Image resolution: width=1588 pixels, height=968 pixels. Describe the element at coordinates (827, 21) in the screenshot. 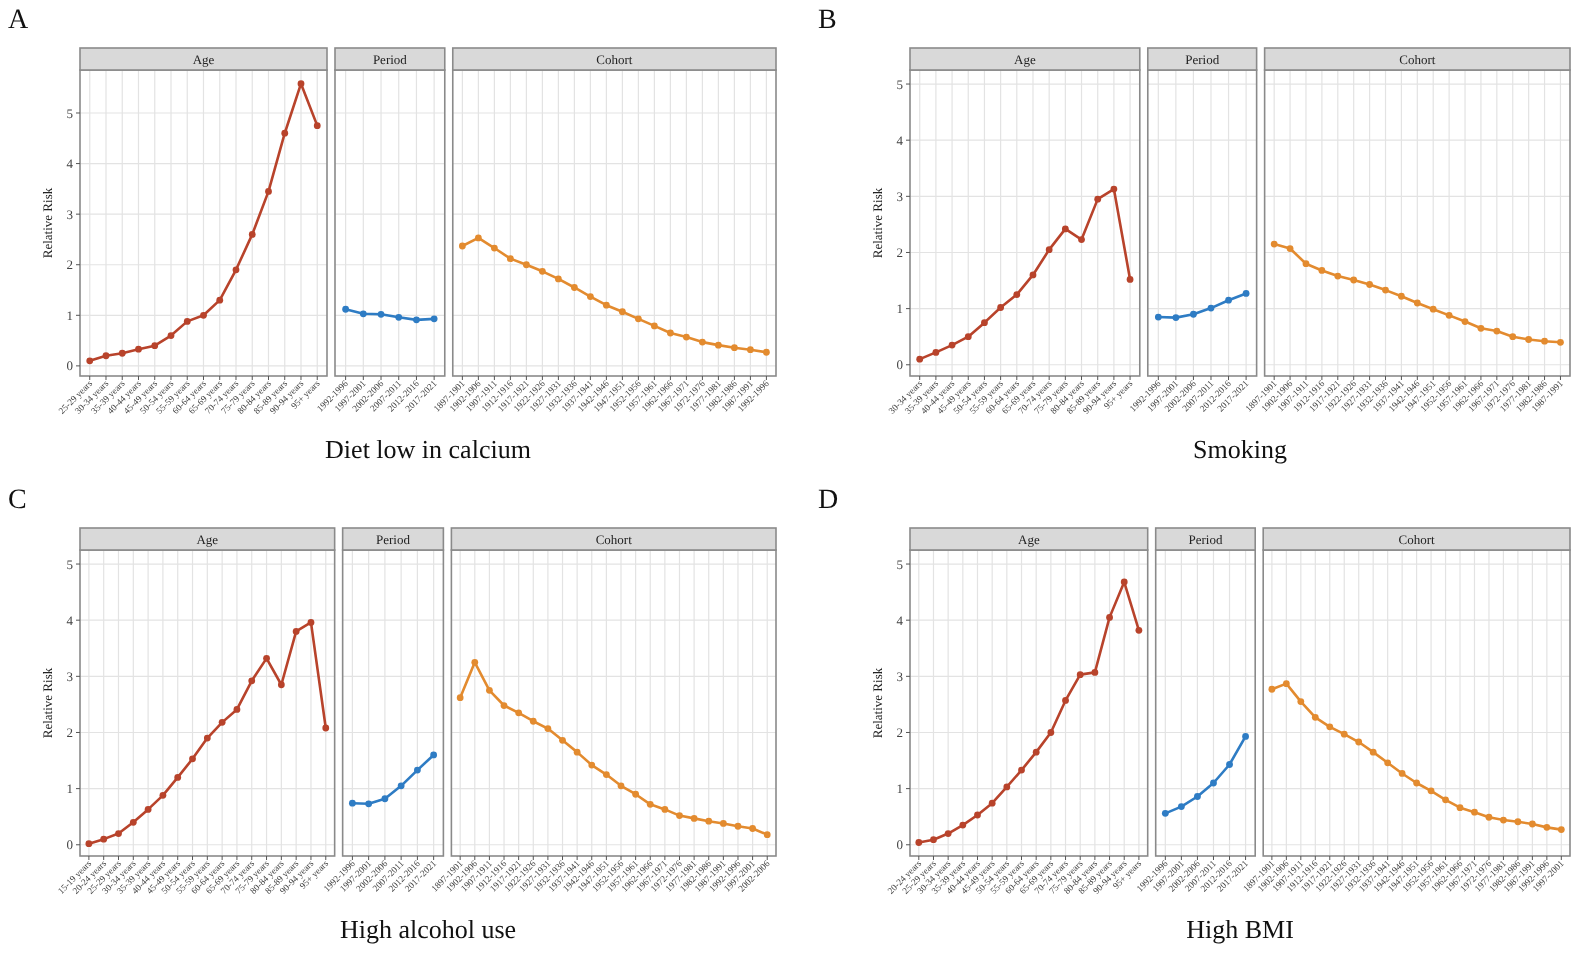

I see `text: B` at that location.